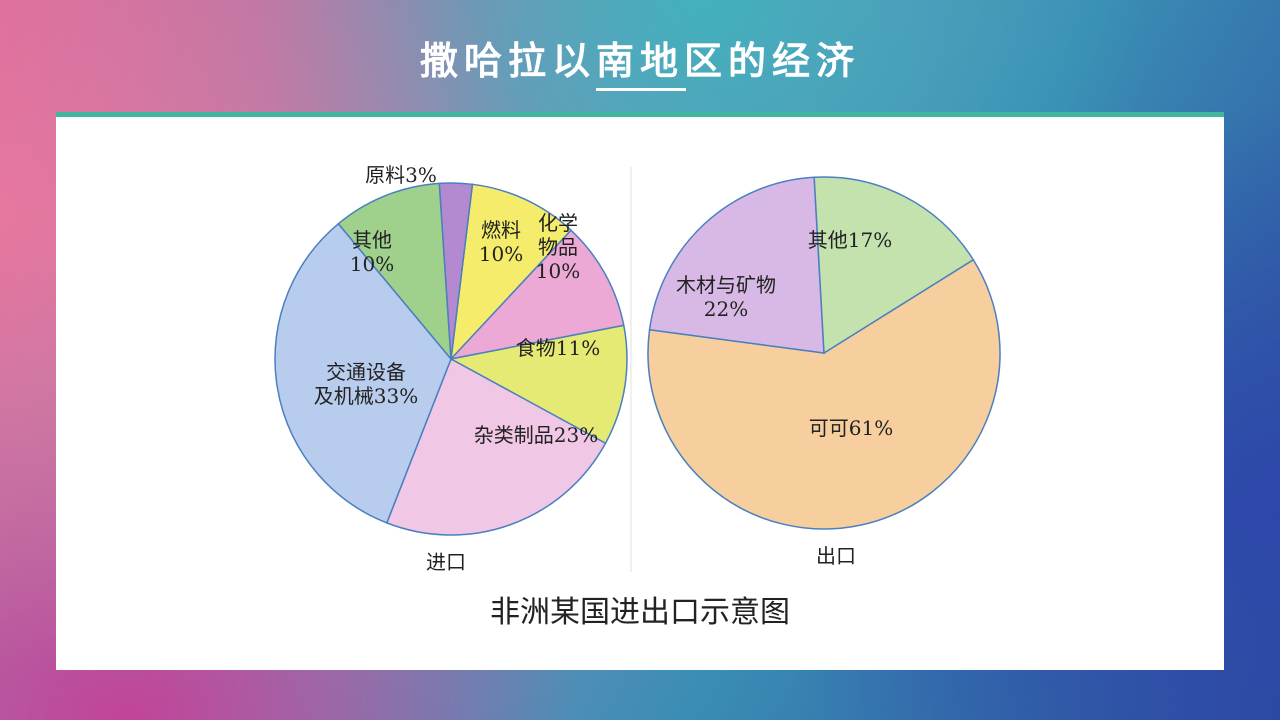 The width and height of the screenshot is (1280, 720). I want to click on import-slice-label-1: 化学物品 10%, so click(558, 247).